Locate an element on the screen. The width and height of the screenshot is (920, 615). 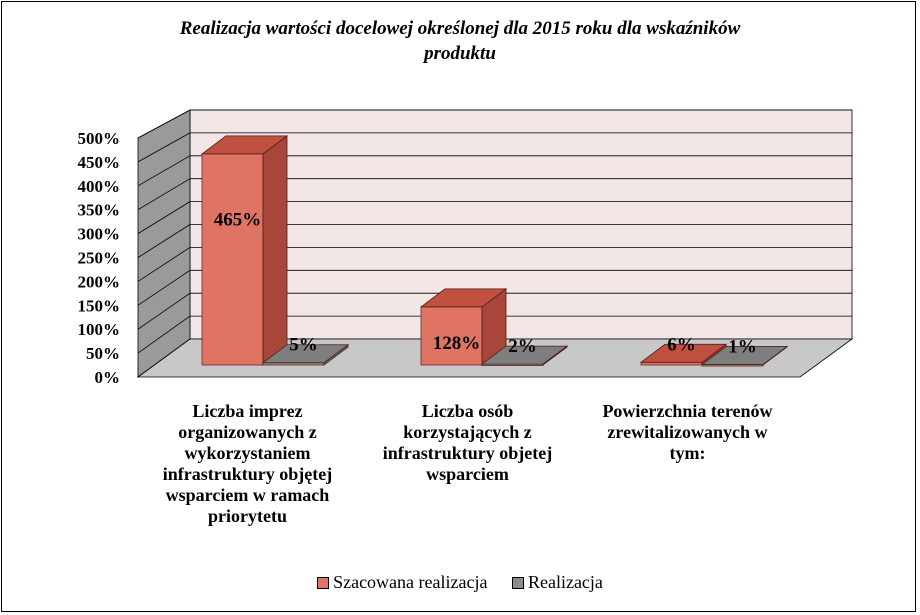
data-label: 465% is located at coordinates (238, 219).